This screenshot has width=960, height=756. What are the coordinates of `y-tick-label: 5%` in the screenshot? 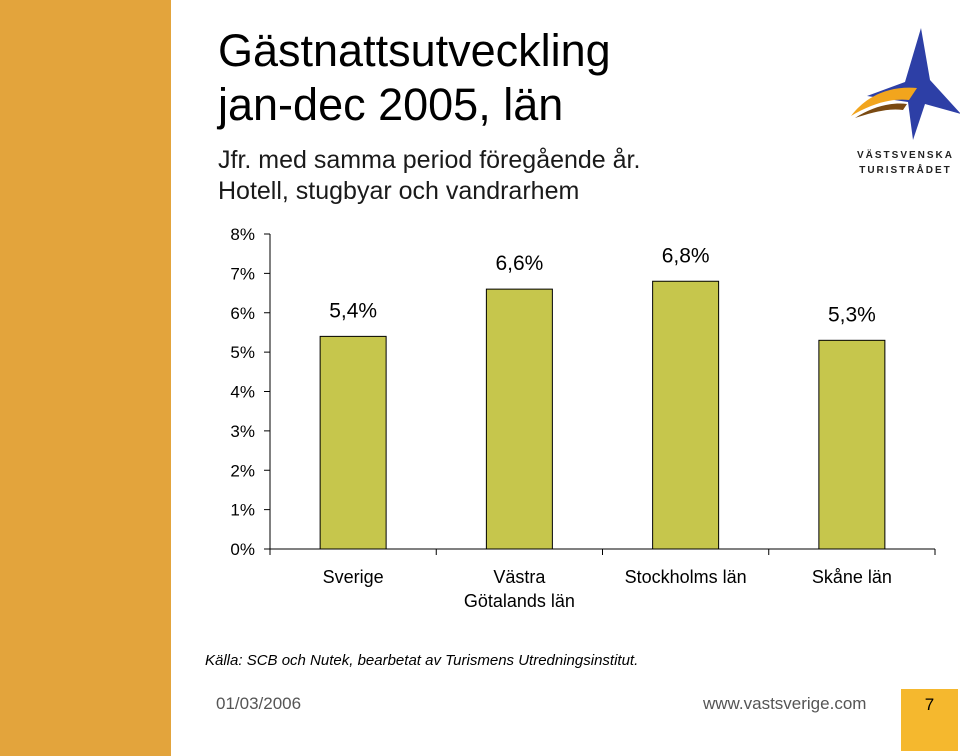 It's located at (242, 352).